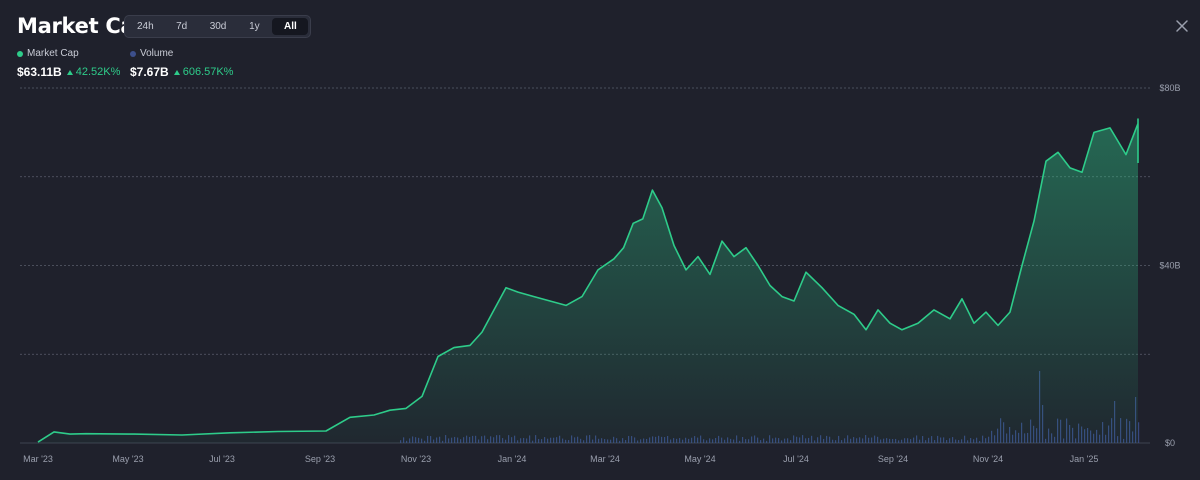 Image resolution: width=1200 pixels, height=480 pixels. I want to click on range-tab-1y: 1y, so click(254, 26).